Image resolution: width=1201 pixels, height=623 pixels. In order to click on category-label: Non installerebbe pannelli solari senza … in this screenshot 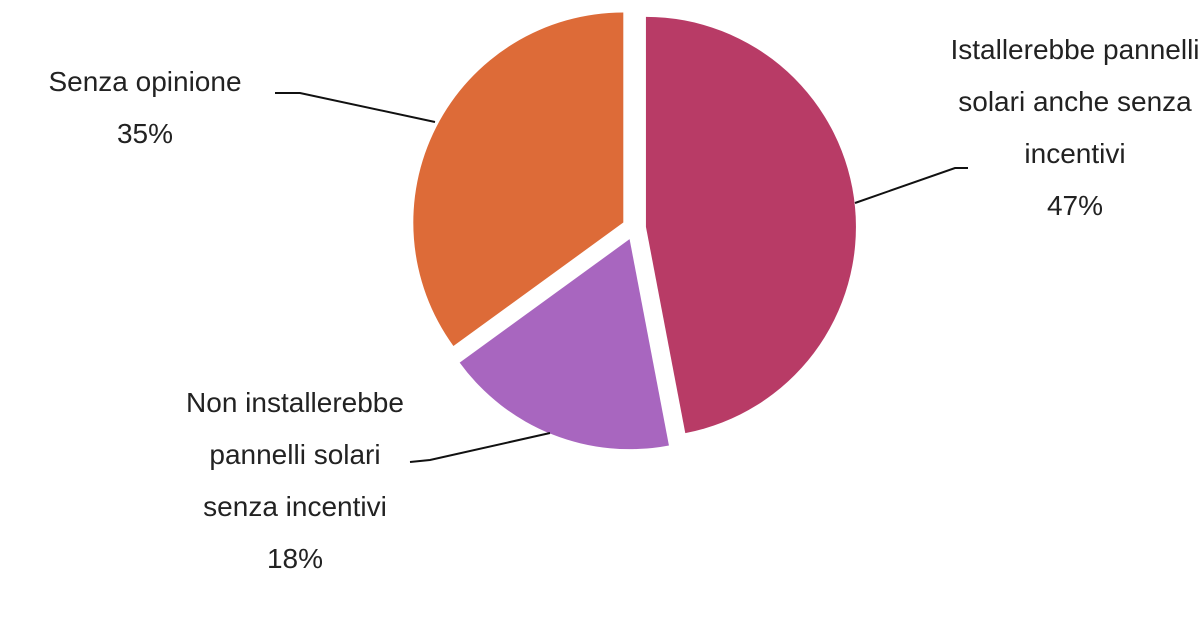, I will do `click(295, 454)`.